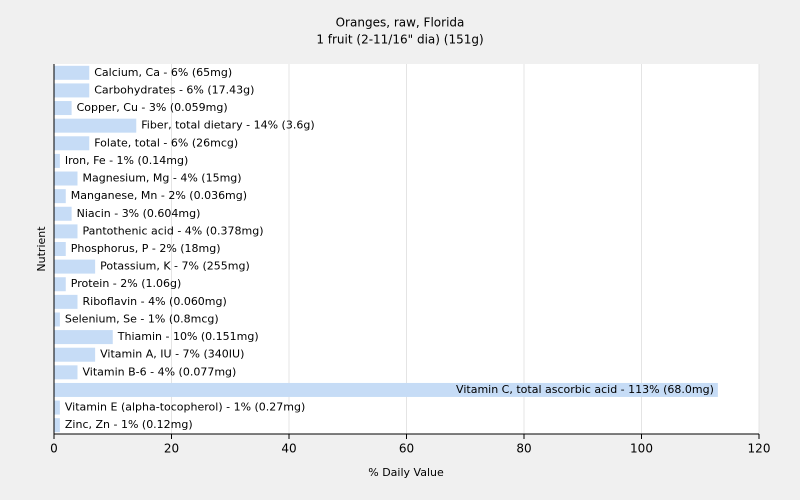 This screenshot has height=500, width=800. I want to click on x-tick-label: 120, so click(759, 449).